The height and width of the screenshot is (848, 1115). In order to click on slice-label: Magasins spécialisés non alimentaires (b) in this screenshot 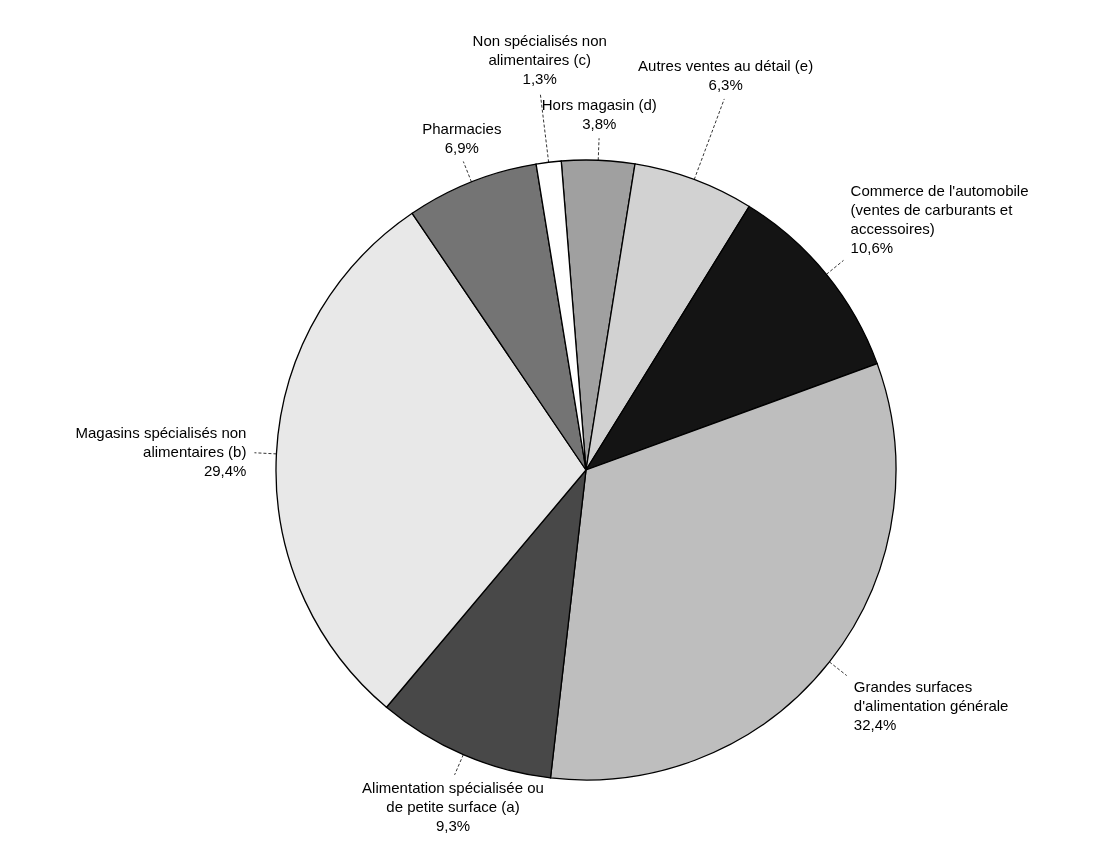, I will do `click(161, 442)`.